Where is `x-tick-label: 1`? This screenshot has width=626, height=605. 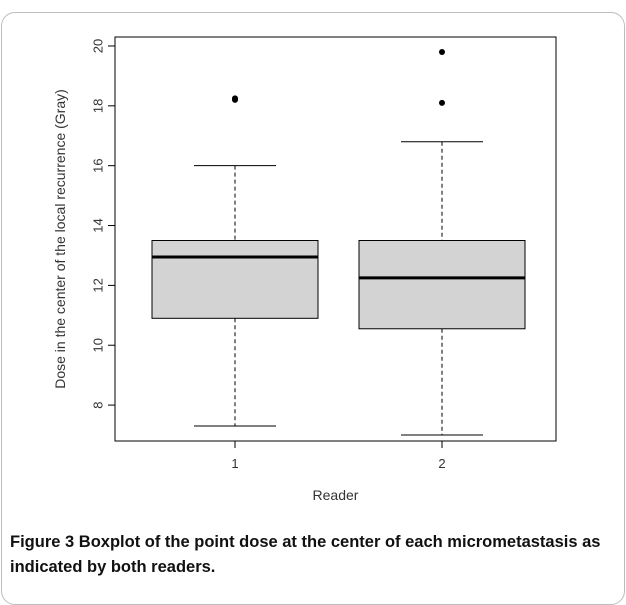
x-tick-label: 1 is located at coordinates (234, 463).